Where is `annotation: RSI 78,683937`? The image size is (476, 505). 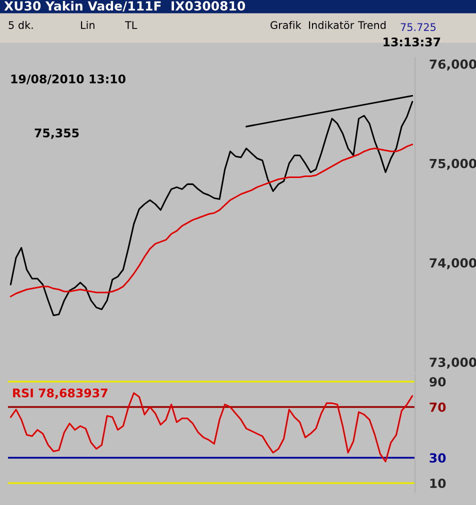
annotation: RSI 78,683937 is located at coordinates (60, 393).